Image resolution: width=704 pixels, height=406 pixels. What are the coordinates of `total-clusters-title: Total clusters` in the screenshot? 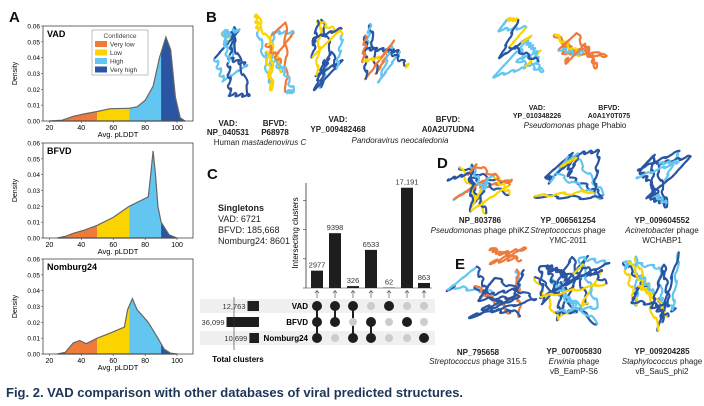 It's located at (238, 359).